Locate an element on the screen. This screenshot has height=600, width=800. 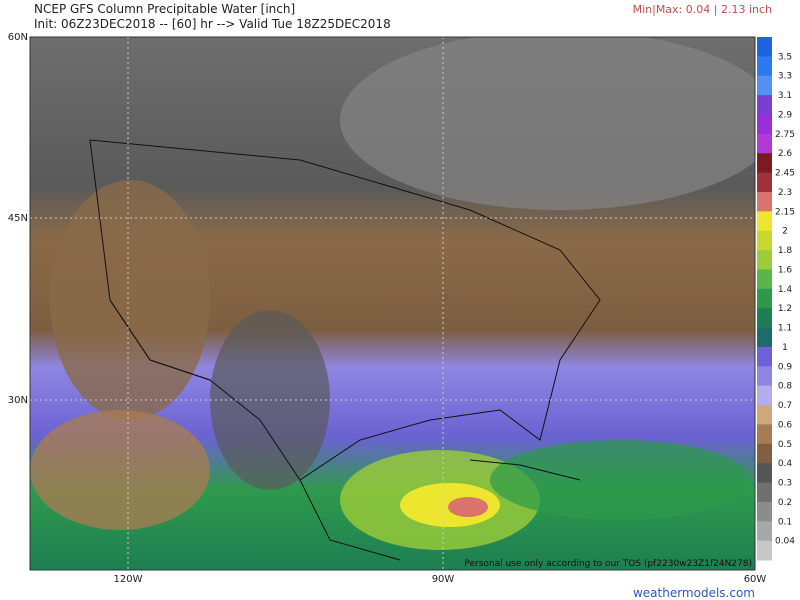
lon-label: 90W is located at coordinates (443, 579).